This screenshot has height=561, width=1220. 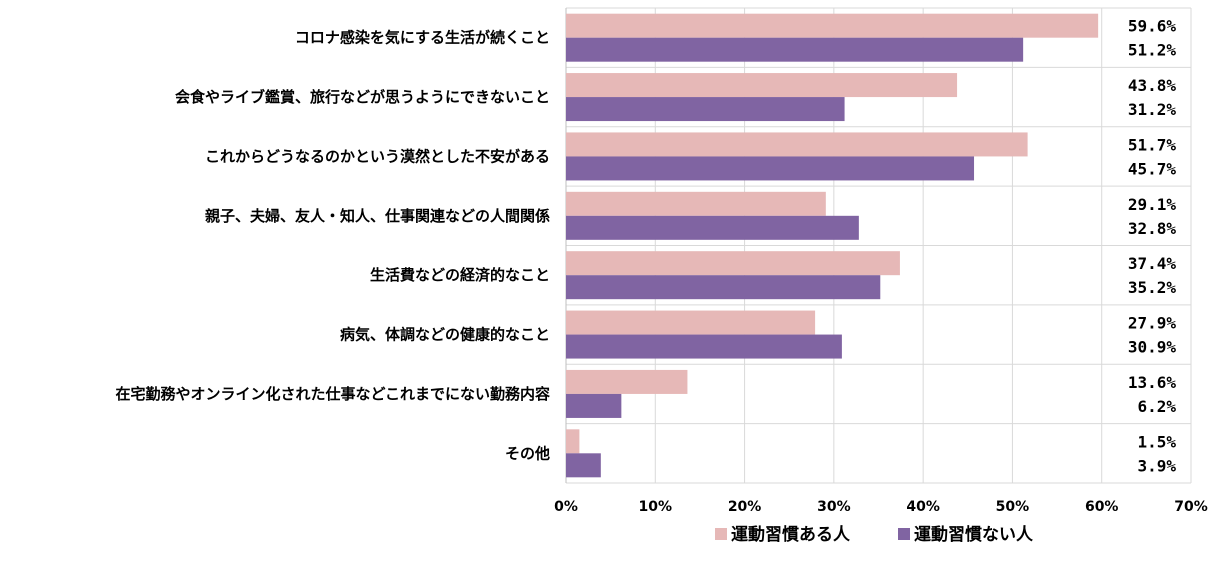 I want to click on category-label: 生活費などの経済的なこと, so click(x=460, y=275).